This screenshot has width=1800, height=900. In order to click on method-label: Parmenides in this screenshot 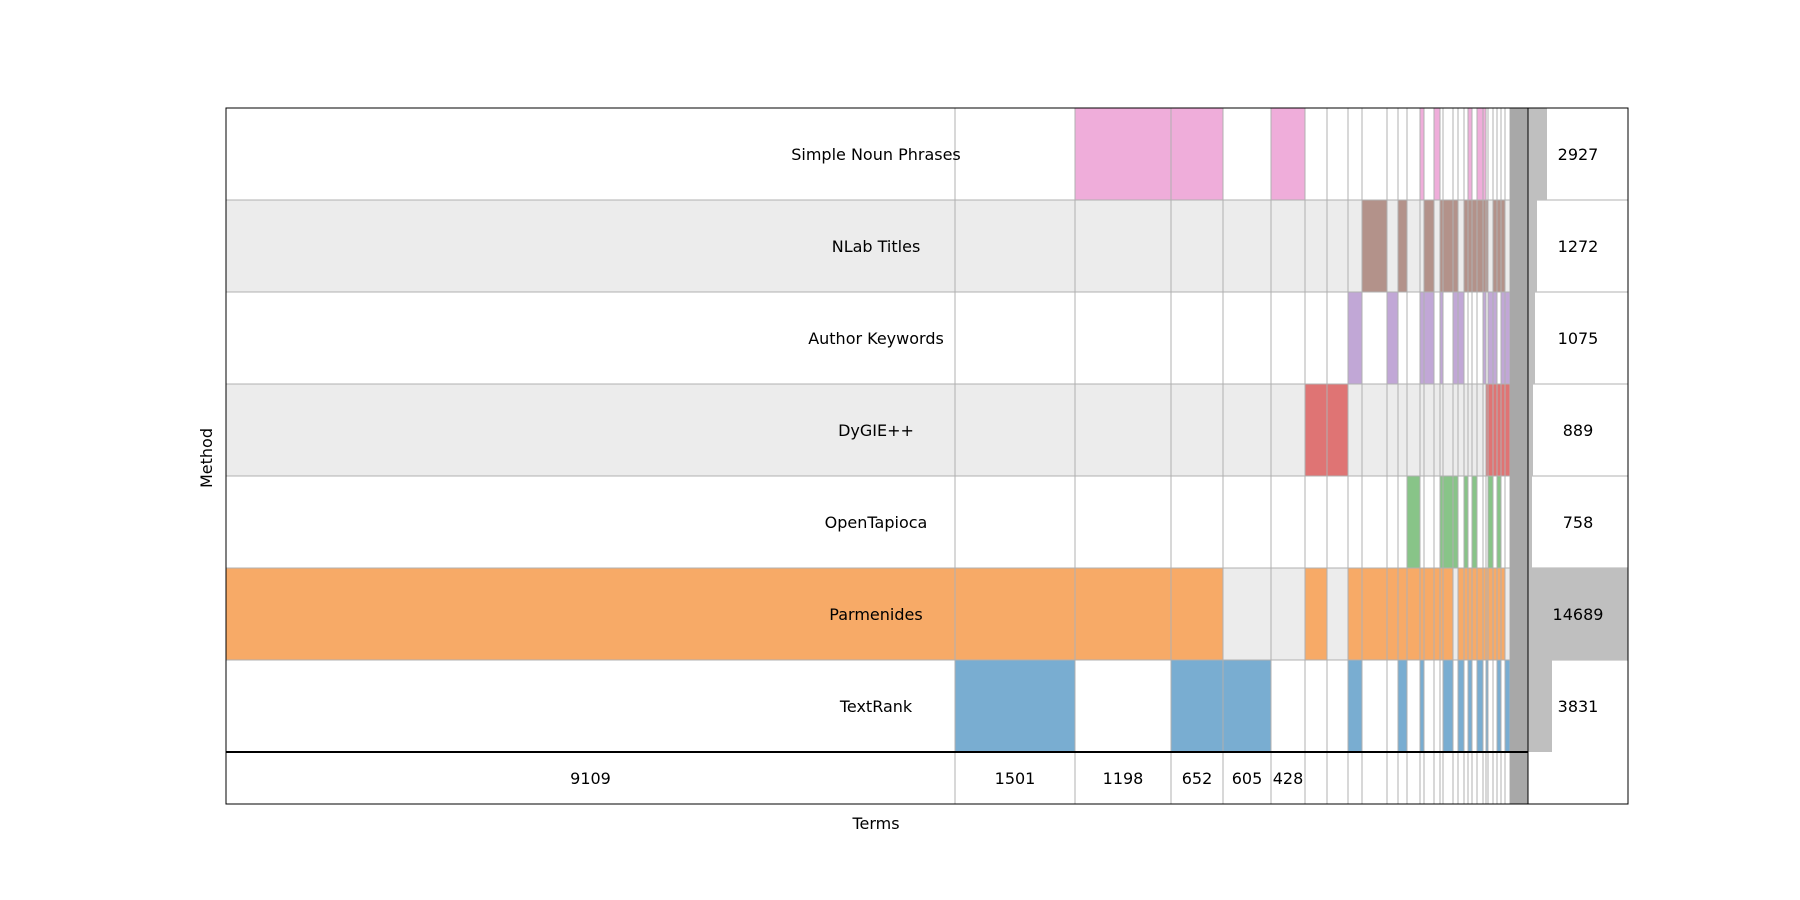, I will do `click(875, 614)`.